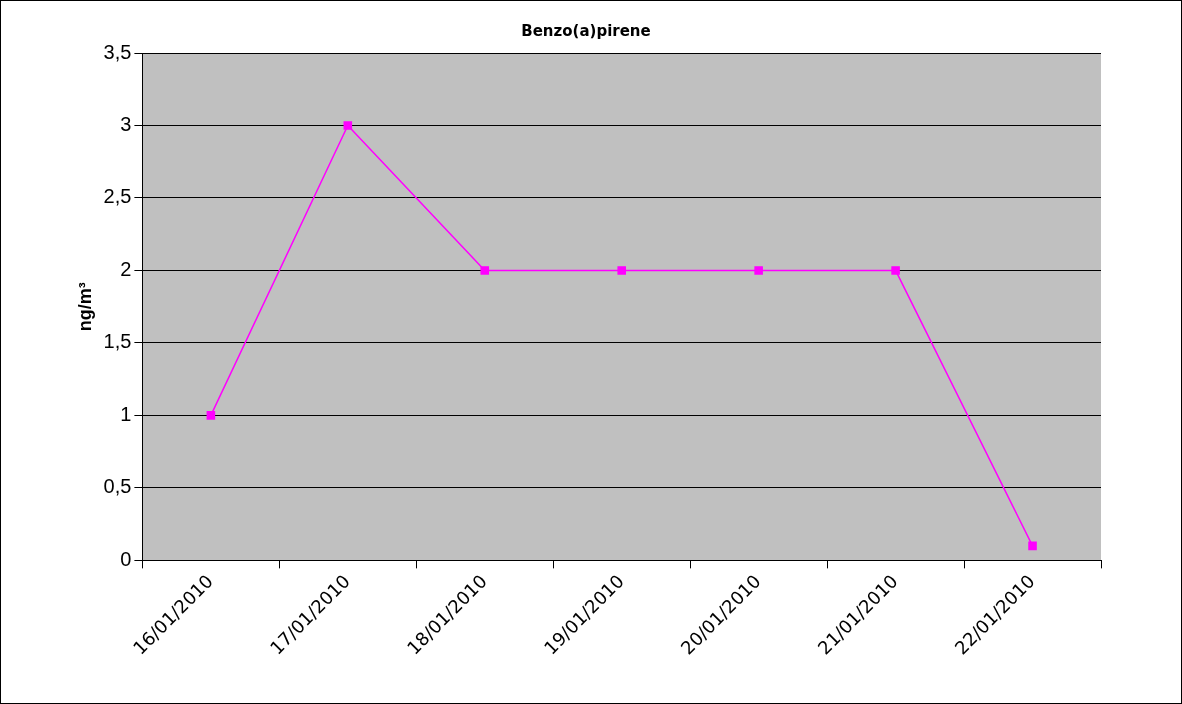 This screenshot has width=1182, height=704. What do you see at coordinates (84, 307) in the screenshot?
I see `y-axis-title: ng/m³` at bounding box center [84, 307].